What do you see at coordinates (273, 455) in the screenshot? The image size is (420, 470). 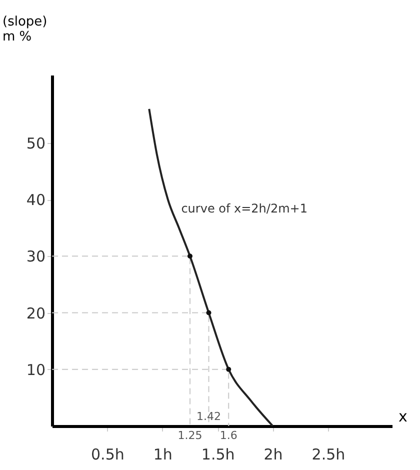 I see `x-tick-label: 2h` at bounding box center [273, 455].